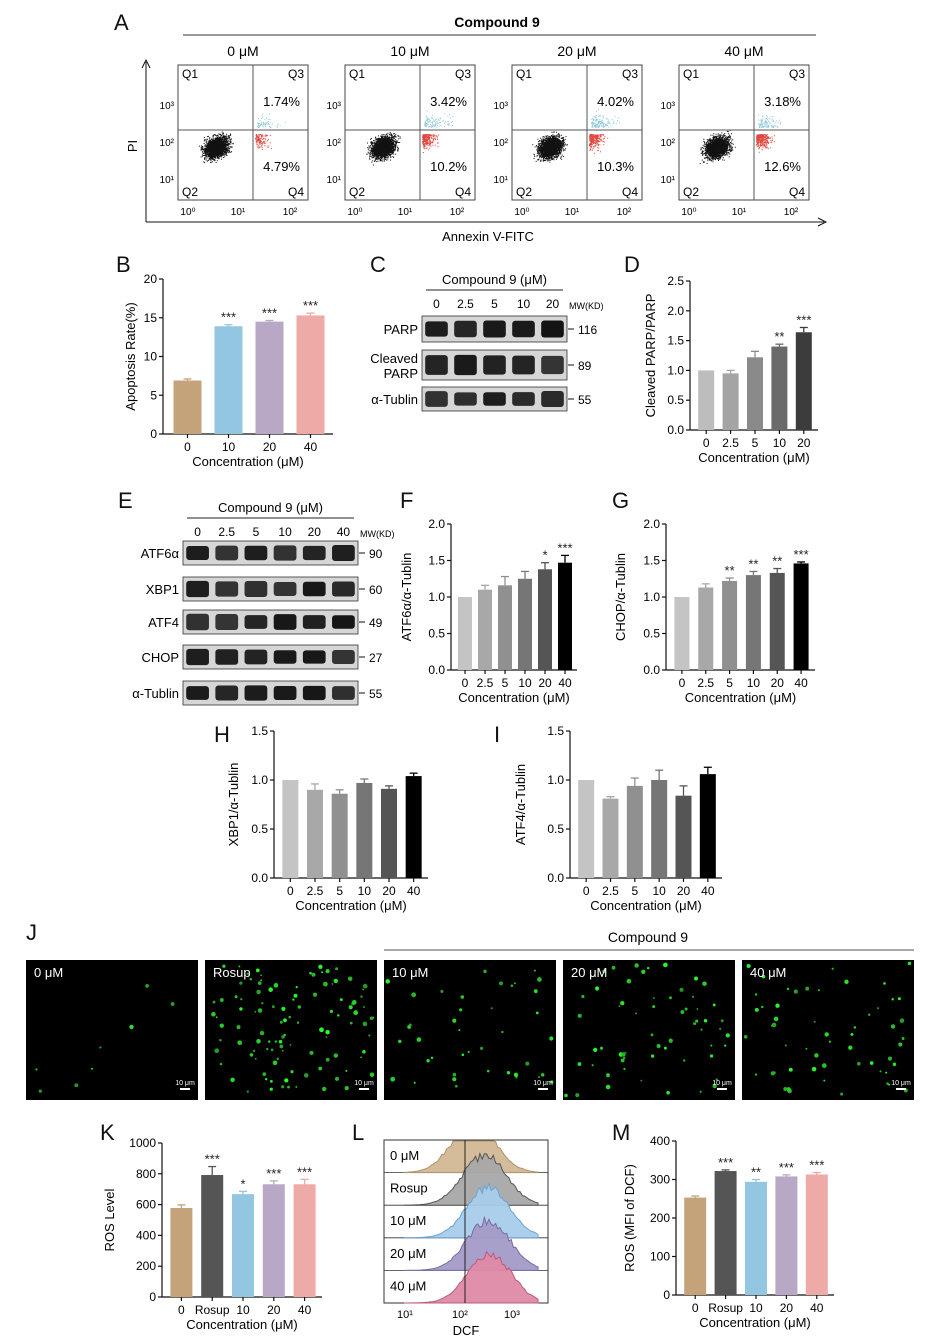  What do you see at coordinates (410, 972) in the screenshot?
I see `image-label: 10 μM` at bounding box center [410, 972].